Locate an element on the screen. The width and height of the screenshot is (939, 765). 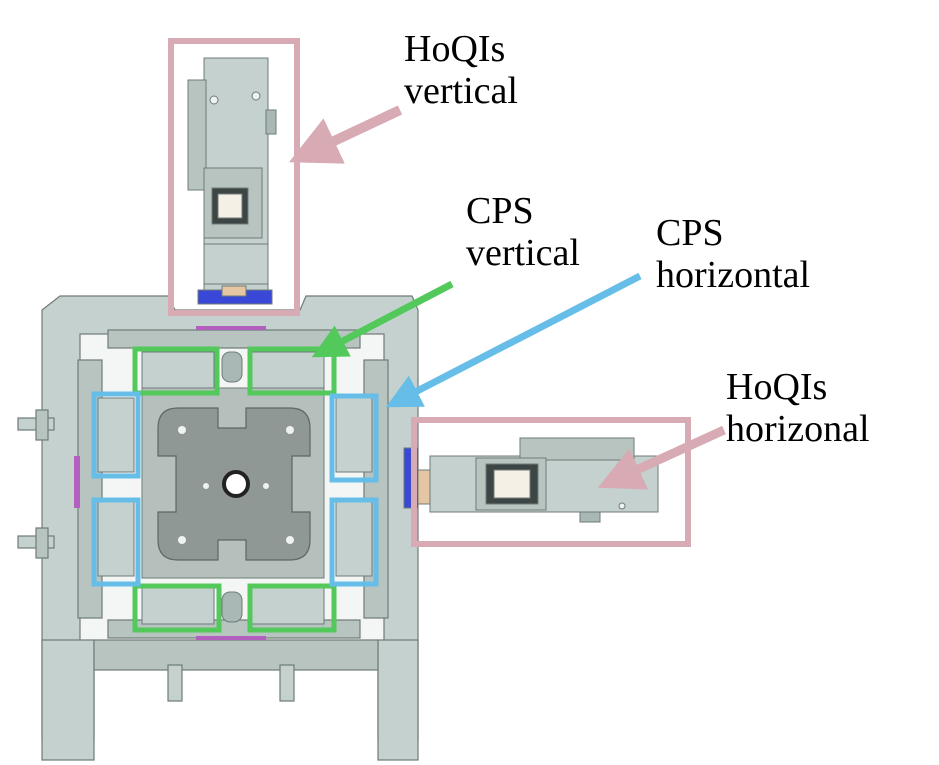
hoqis-vertical-label: HoQIs vertical is located at coordinates (461, 70).